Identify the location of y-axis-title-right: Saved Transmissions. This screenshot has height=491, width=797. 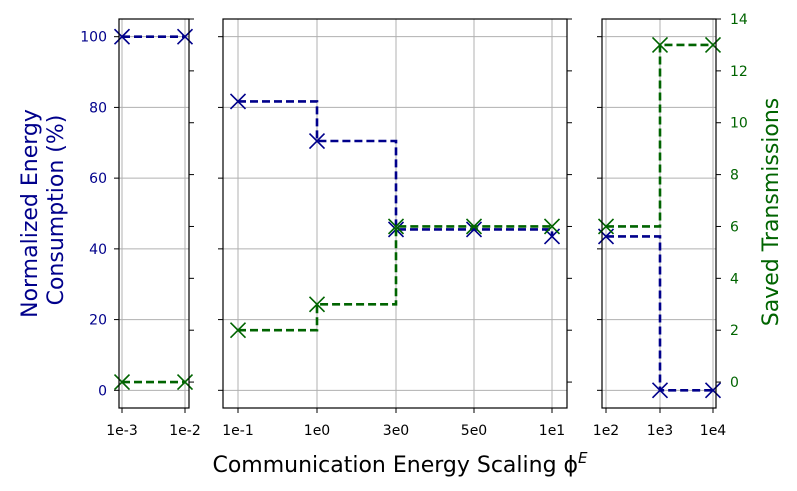
(771, 212).